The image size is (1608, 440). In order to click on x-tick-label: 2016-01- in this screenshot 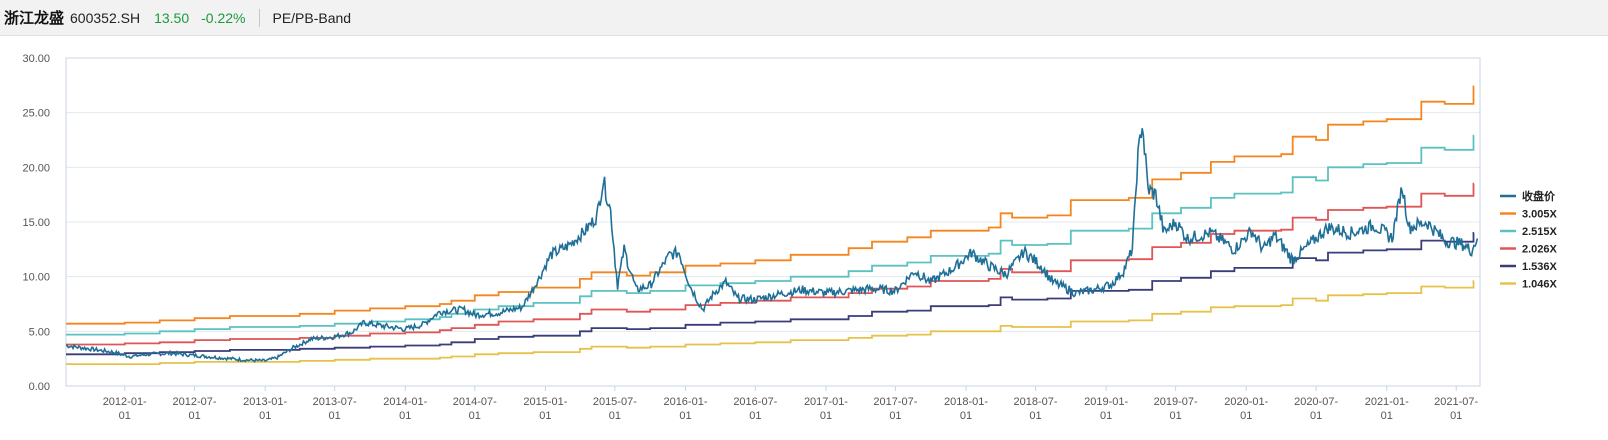, I will do `click(685, 402)`.